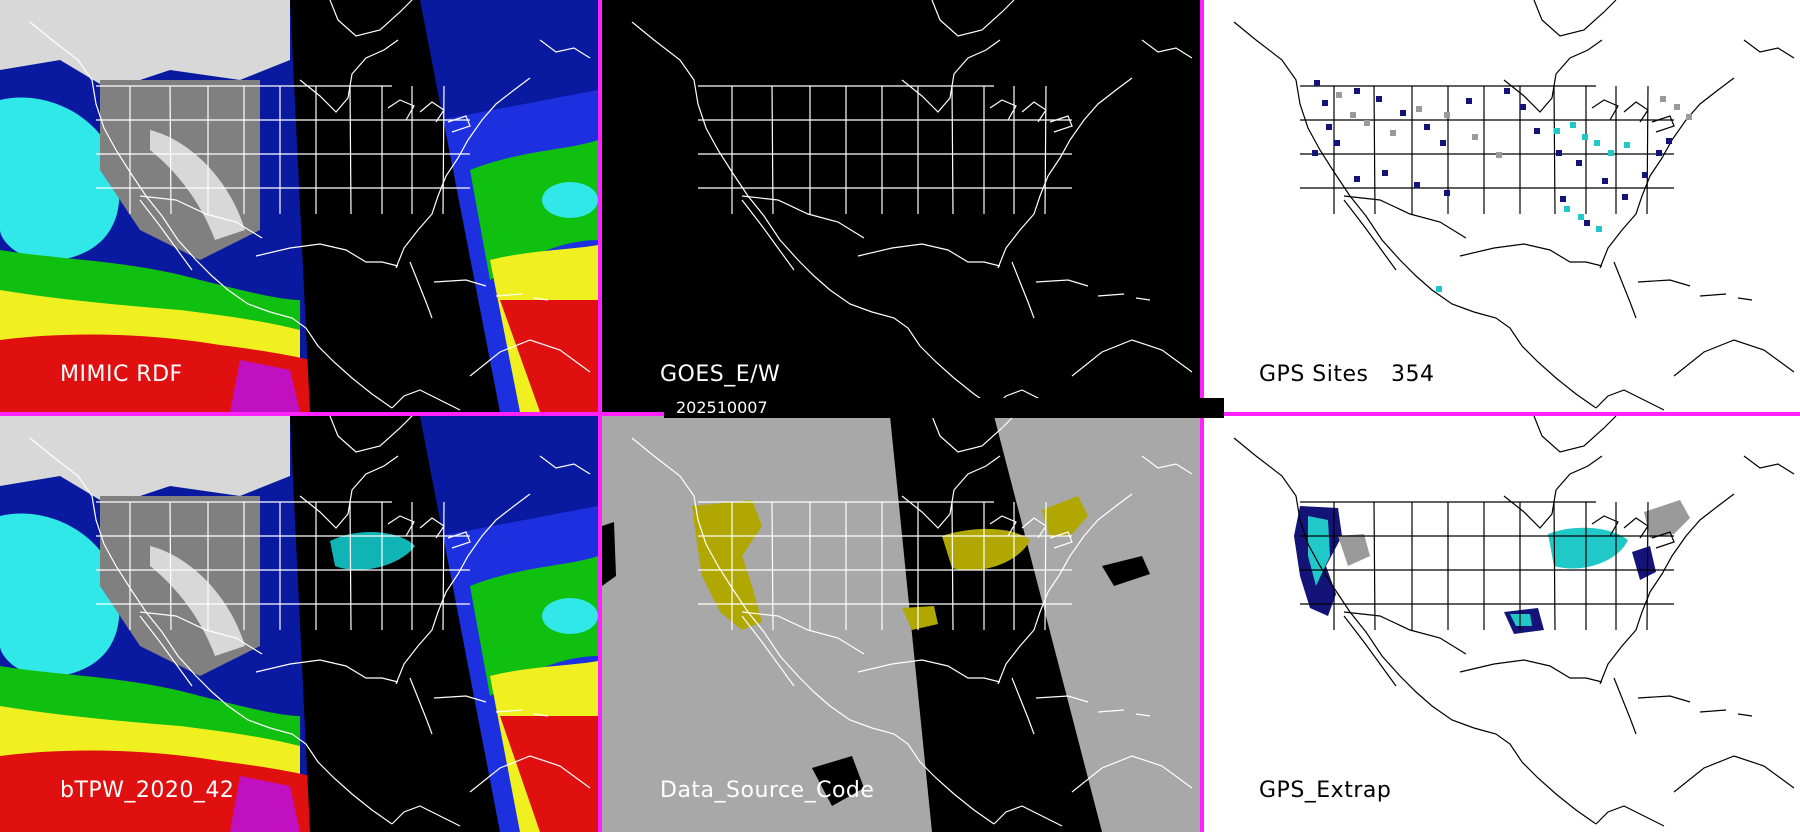 This screenshot has width=1800, height=832. Describe the element at coordinates (720, 374) in the screenshot. I see `panel-label-goes: GOES_E/W` at that location.